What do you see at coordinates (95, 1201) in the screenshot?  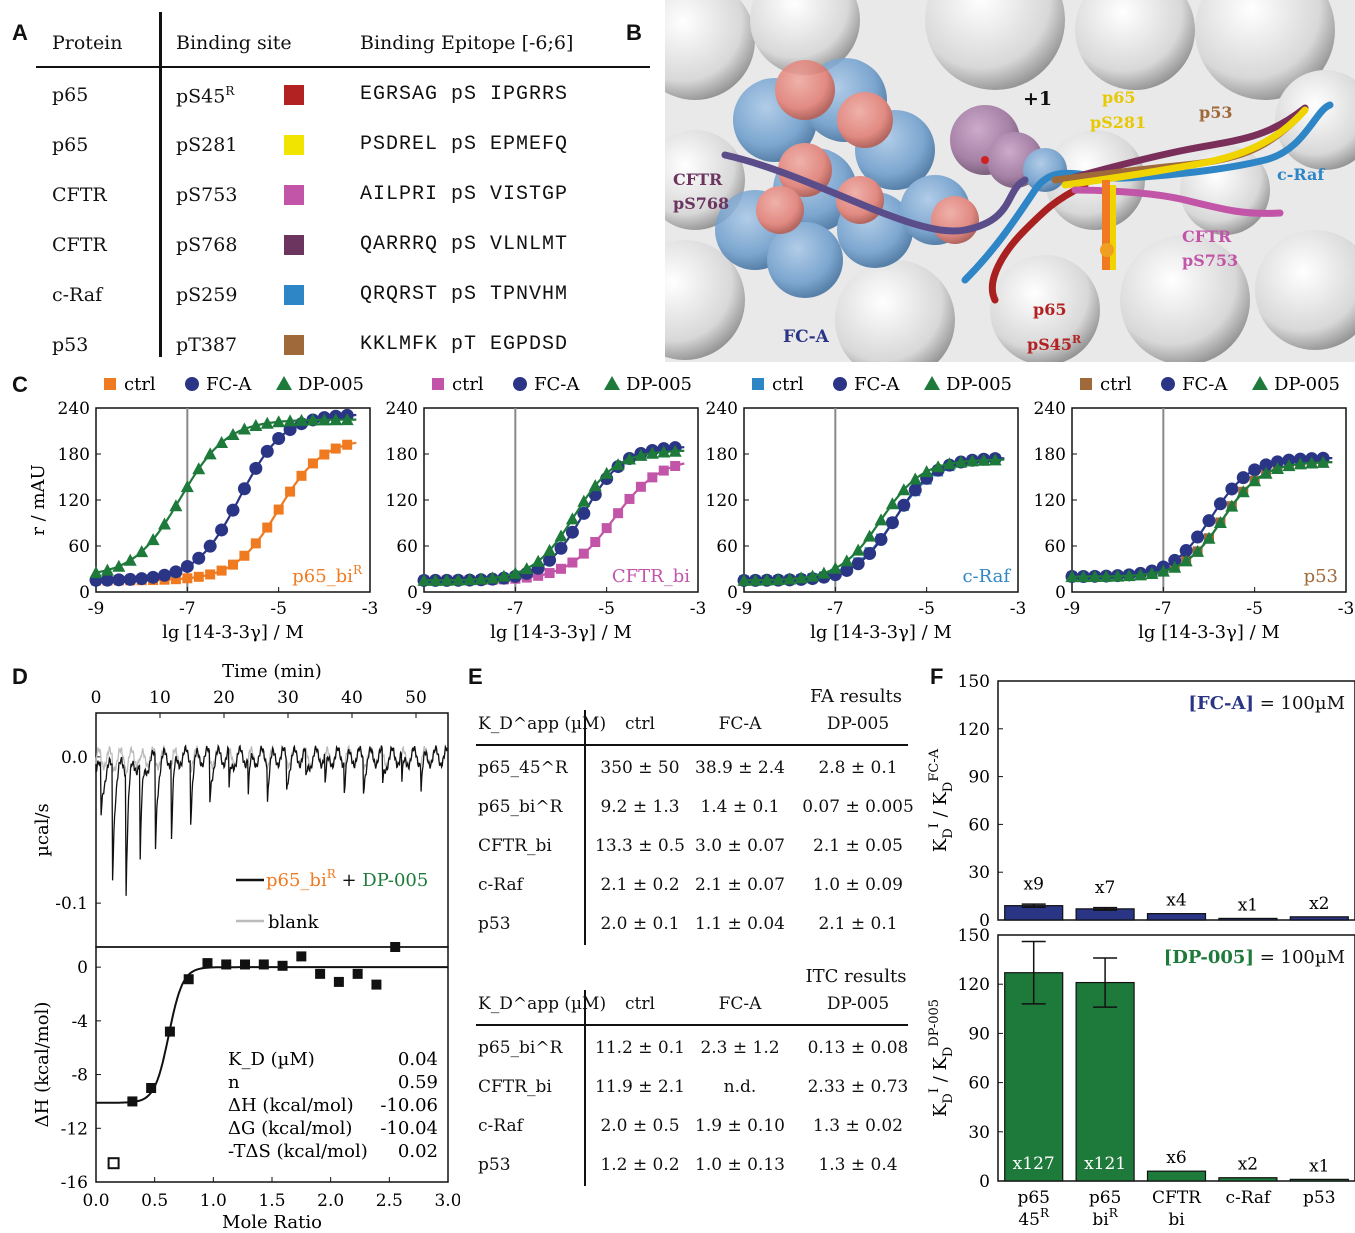 I see `itc-int-x-tick-label: 0.0` at bounding box center [95, 1201].